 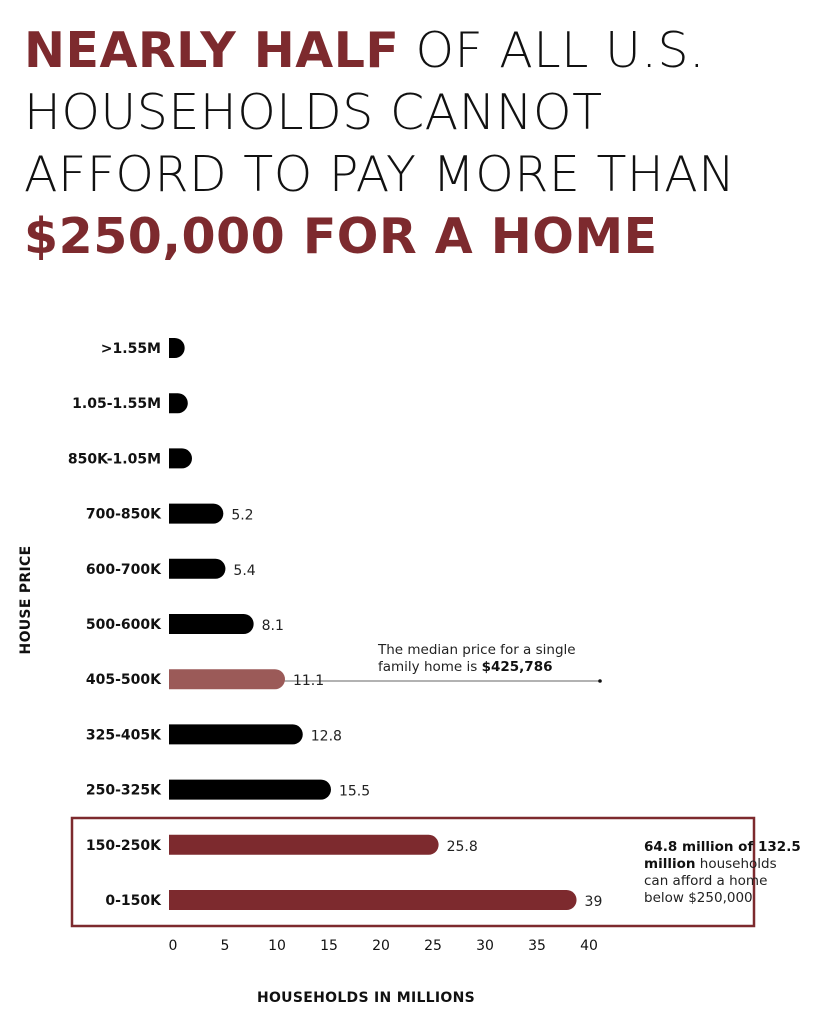 I want to click on category-label-3: 700-850K, so click(x=124, y=515).